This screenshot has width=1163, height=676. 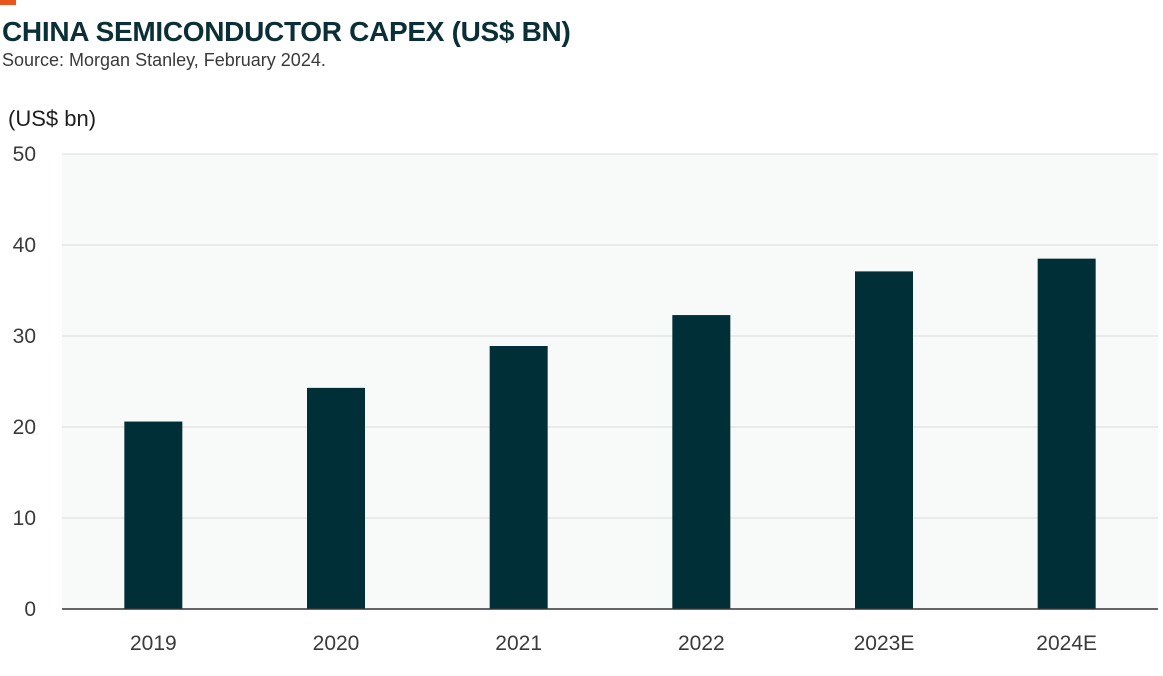 What do you see at coordinates (52, 118) in the screenshot?
I see `y-axis-unit-label: (US$ bn)` at bounding box center [52, 118].